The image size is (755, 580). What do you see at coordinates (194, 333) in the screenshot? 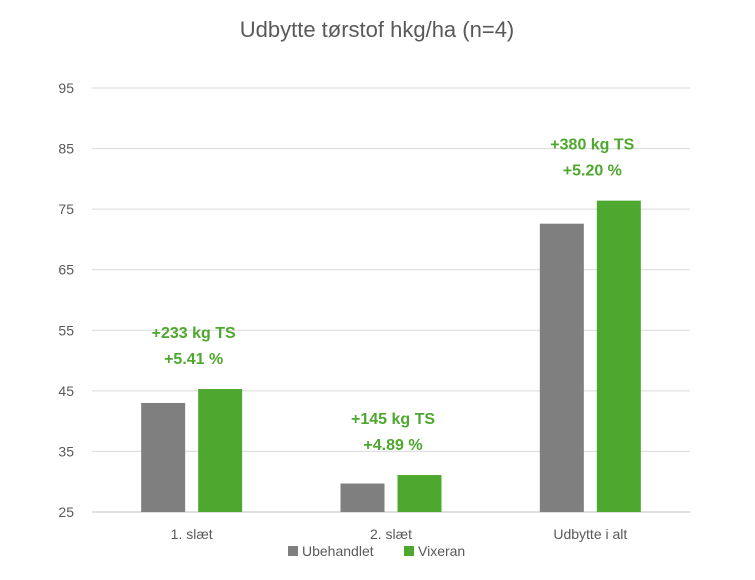
I see `annotation-diff-kg: +233 kg TS` at bounding box center [194, 333].